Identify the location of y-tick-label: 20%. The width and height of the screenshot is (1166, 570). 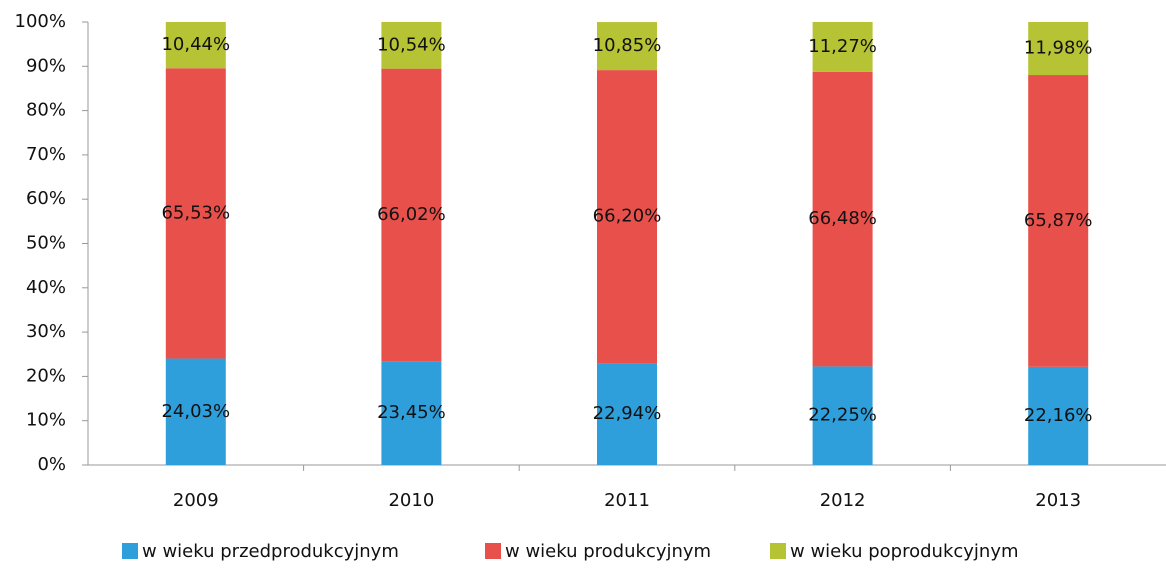
(46, 375).